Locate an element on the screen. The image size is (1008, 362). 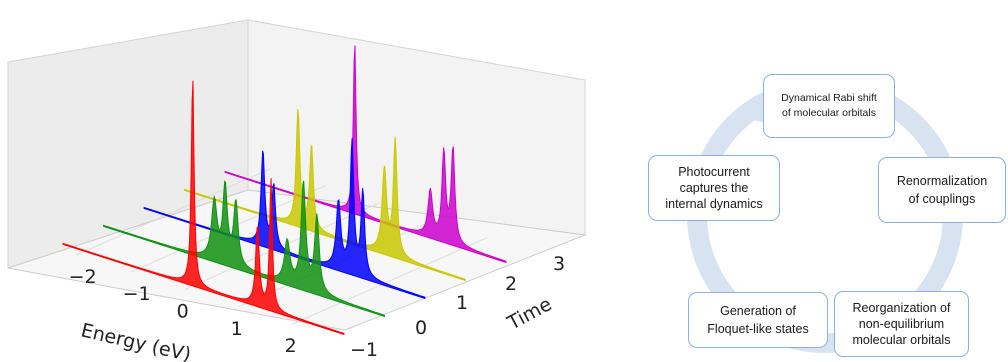
time-tick-label: 1 is located at coordinates (462, 303).